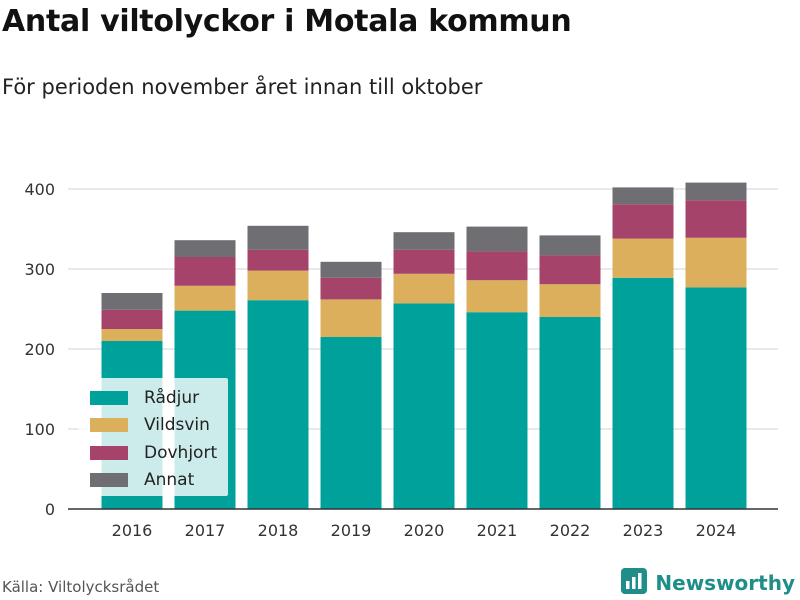  Describe the element at coordinates (39, 429) in the screenshot. I see `y-tick-label: 100` at that location.